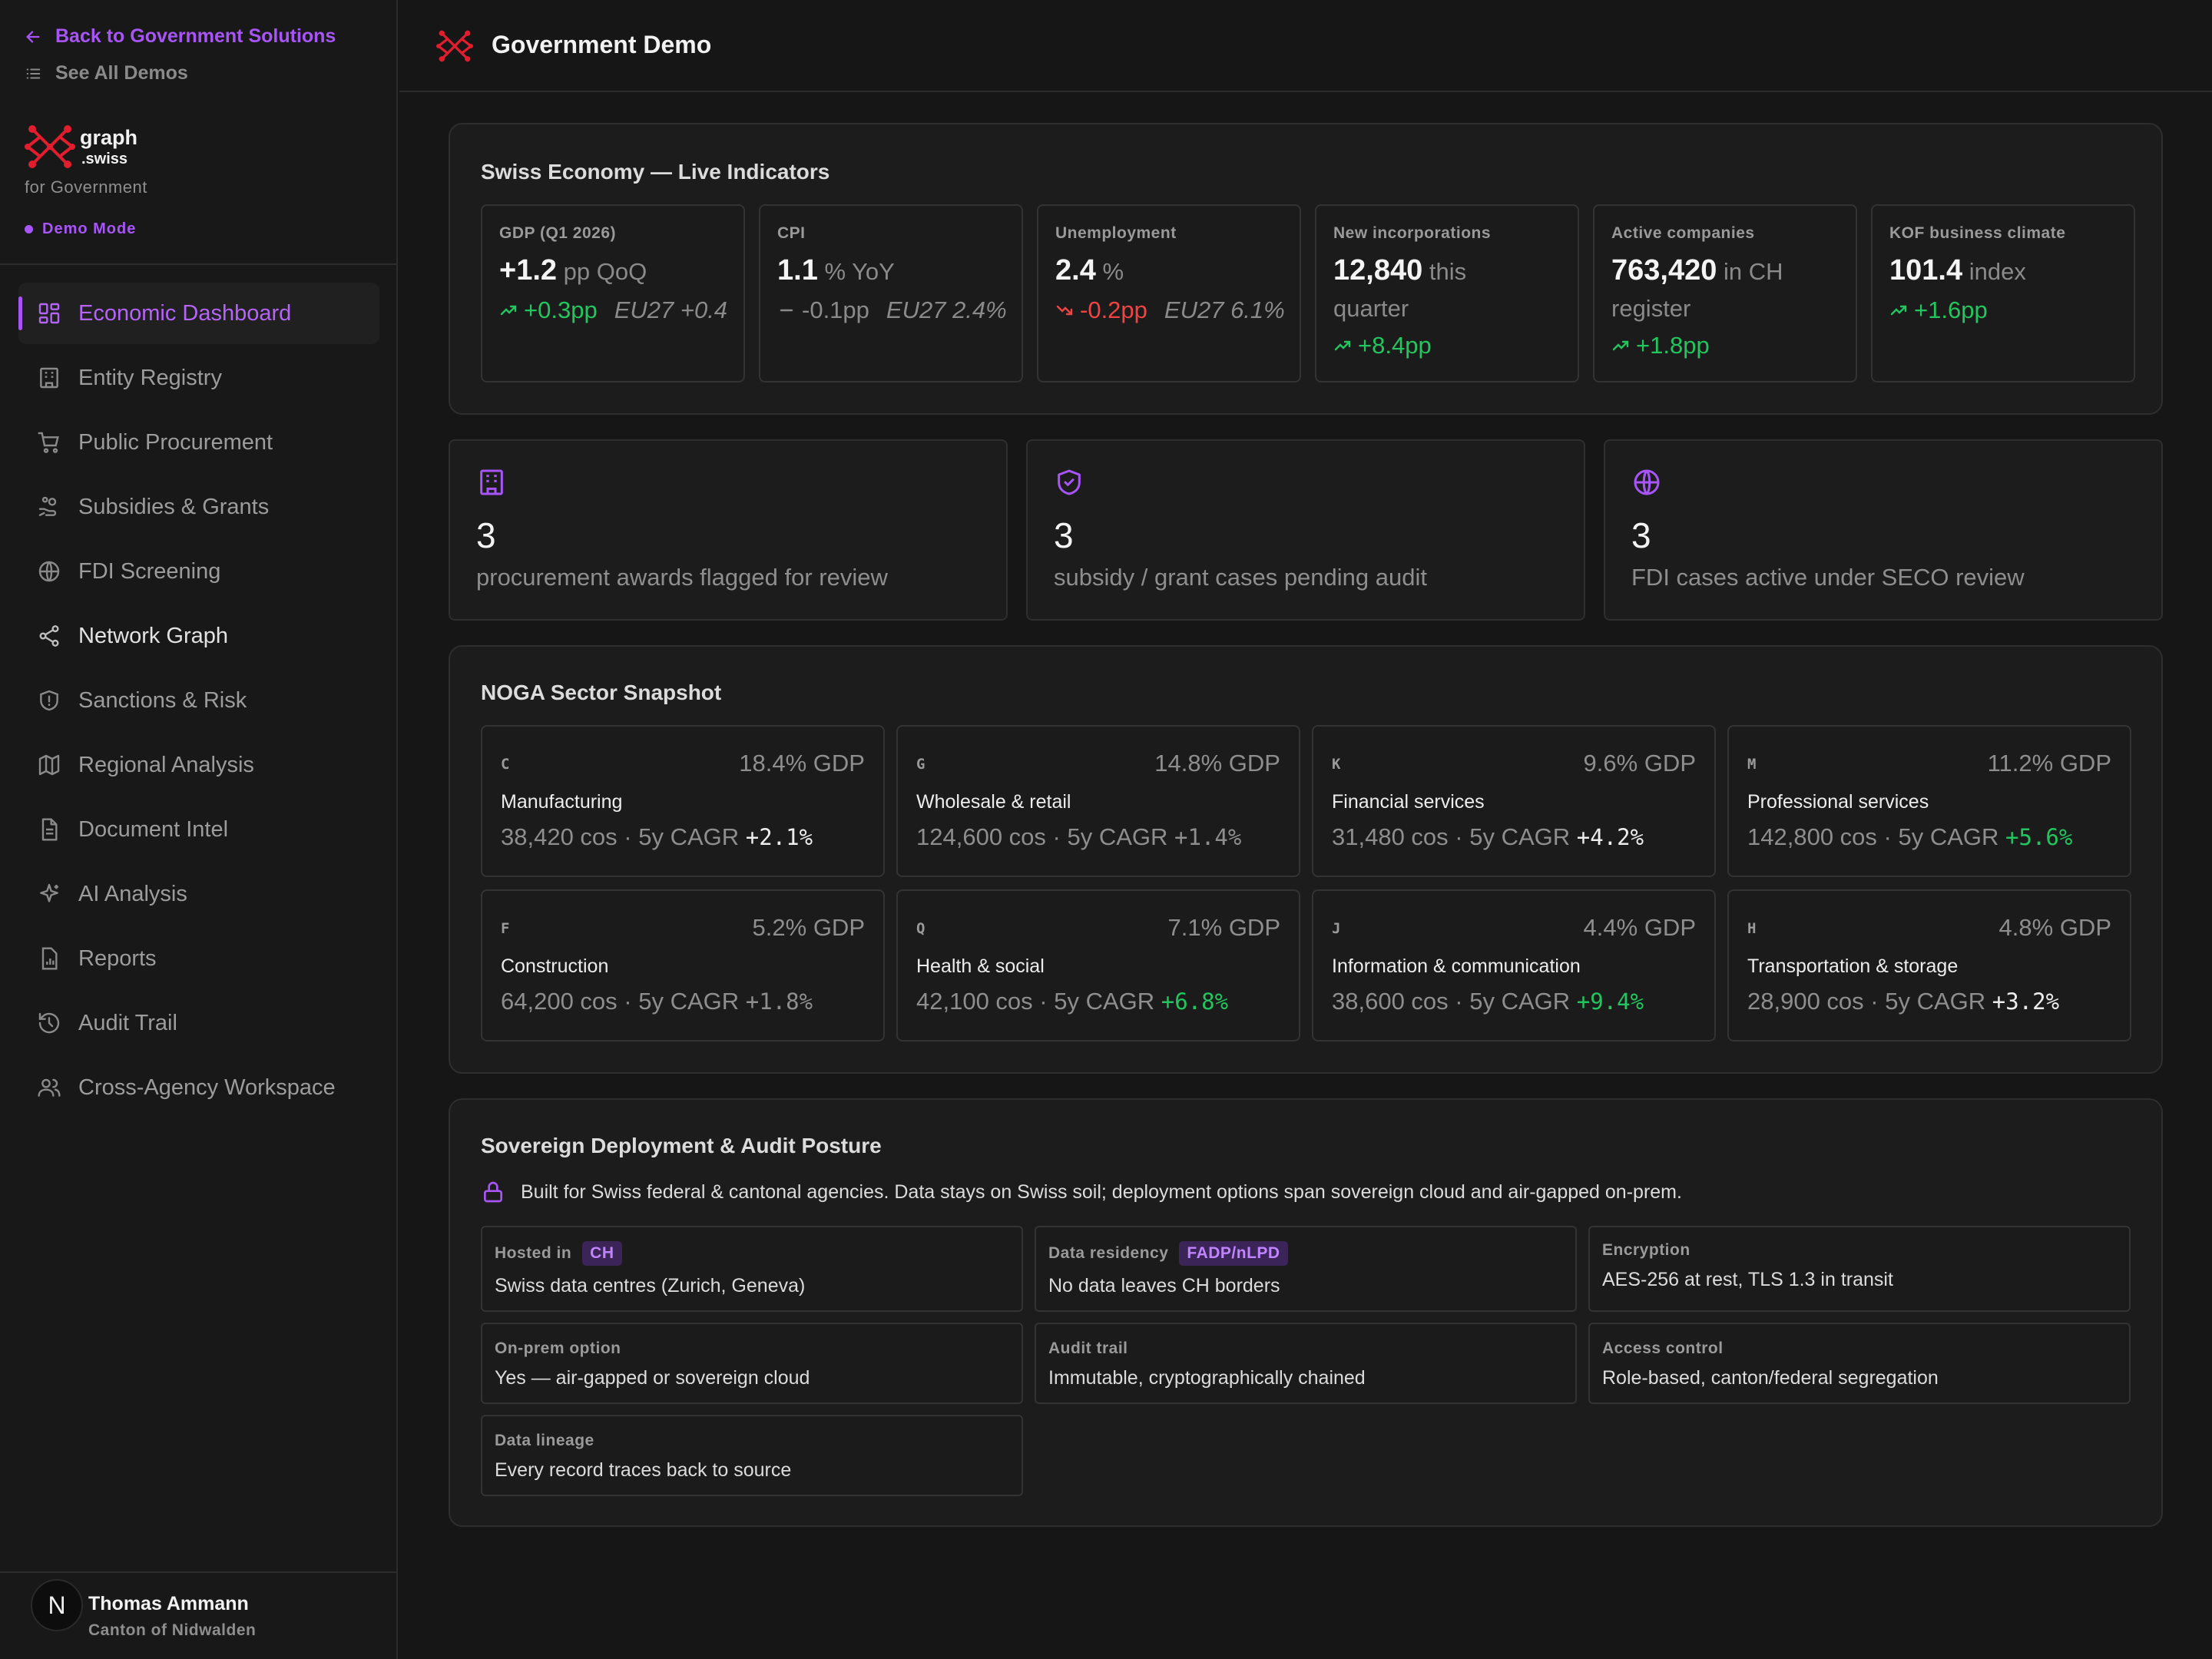 The height and width of the screenshot is (1659, 2212). Describe the element at coordinates (1883, 530) in the screenshot. I see `alert-card-fdi: 3 FDI cases active under SECO review` at that location.